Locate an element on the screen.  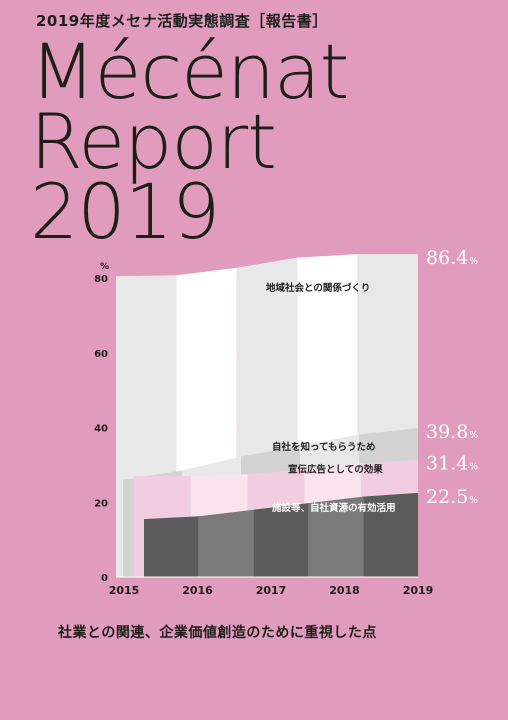
series-band-4-2019 is located at coordinates (390, 534).